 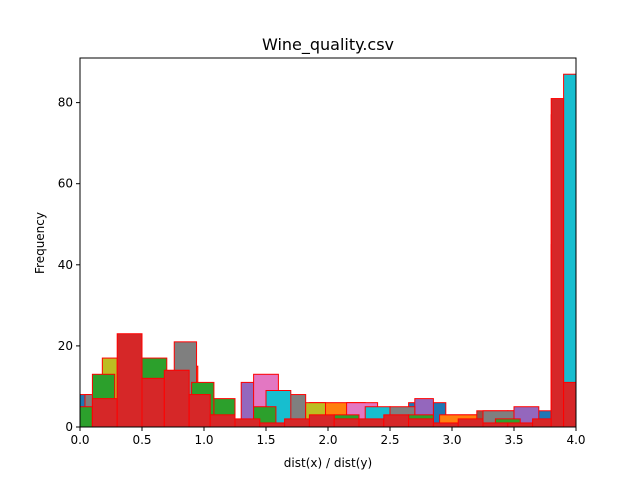 What do you see at coordinates (513, 440) in the screenshot?
I see `x-tick-label: 3.5` at bounding box center [513, 440].